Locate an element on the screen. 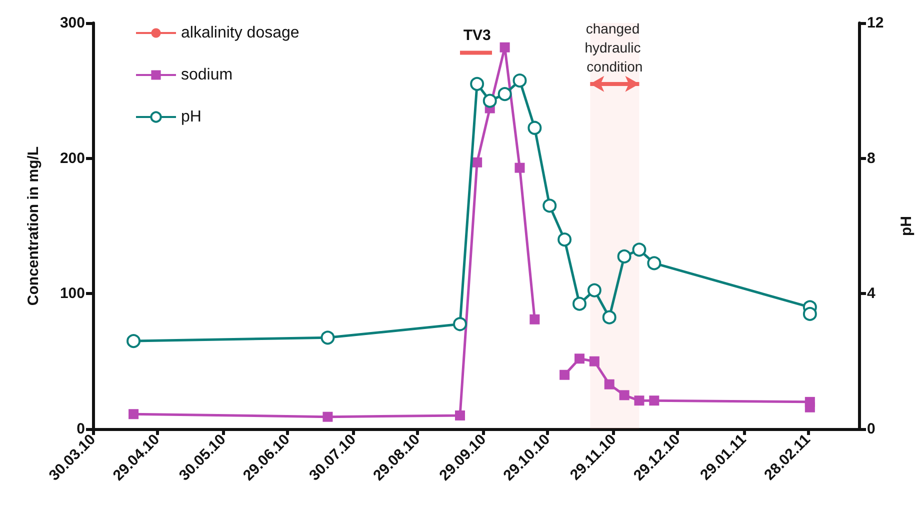  y2-tick-label: 12 is located at coordinates (875, 23).